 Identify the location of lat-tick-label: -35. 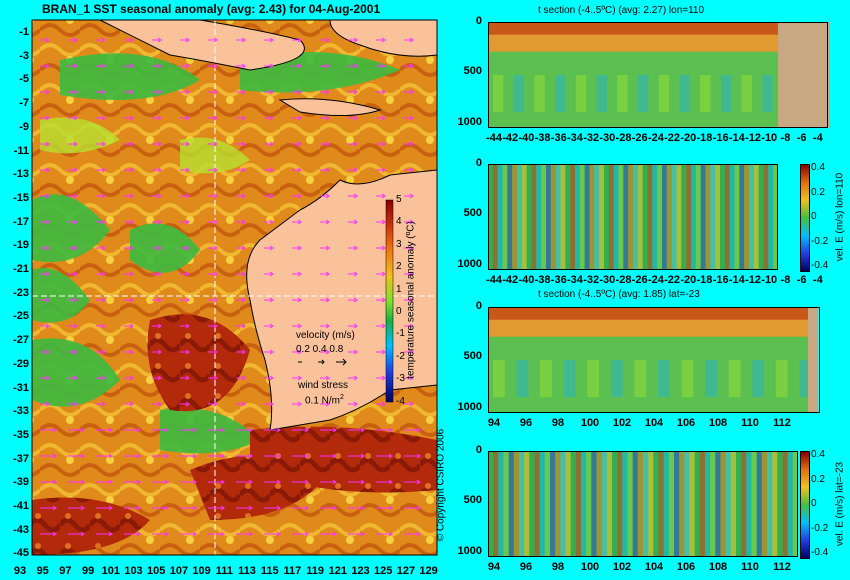
(21, 434).